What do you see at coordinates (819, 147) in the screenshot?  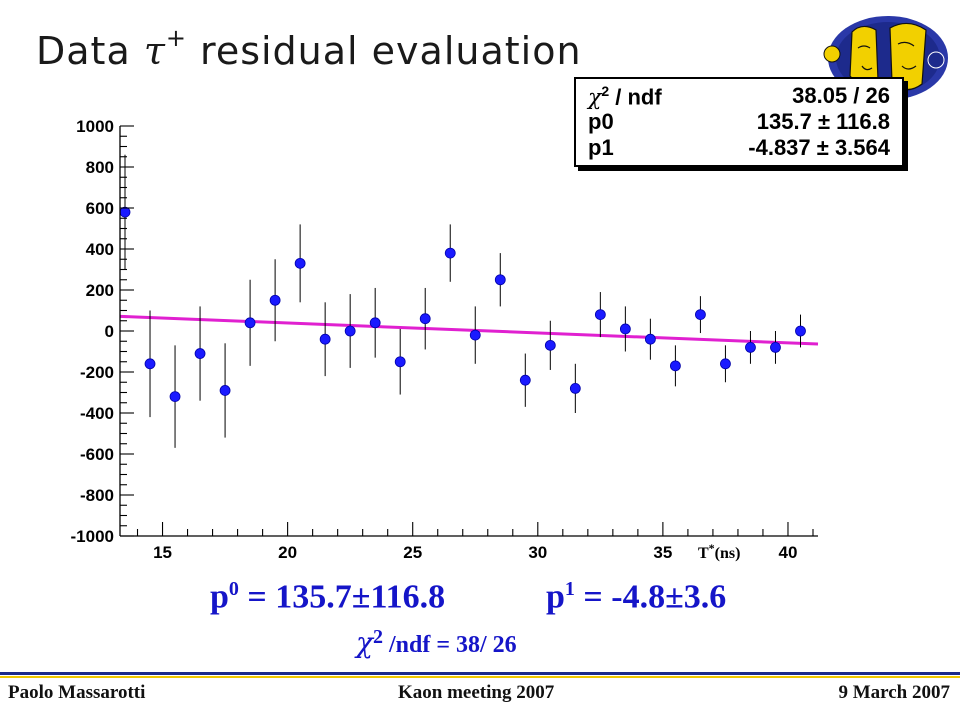 I see `stats-p1-value: -4.837 ± 3.564` at bounding box center [819, 147].